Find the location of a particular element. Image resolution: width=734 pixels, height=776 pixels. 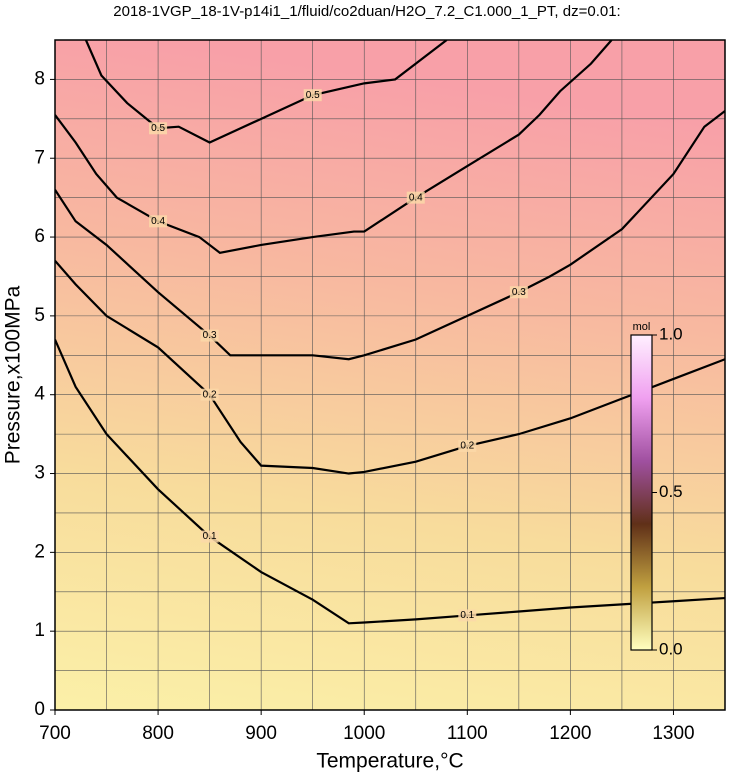

x-tick-label: 800 is located at coordinates (158, 733).